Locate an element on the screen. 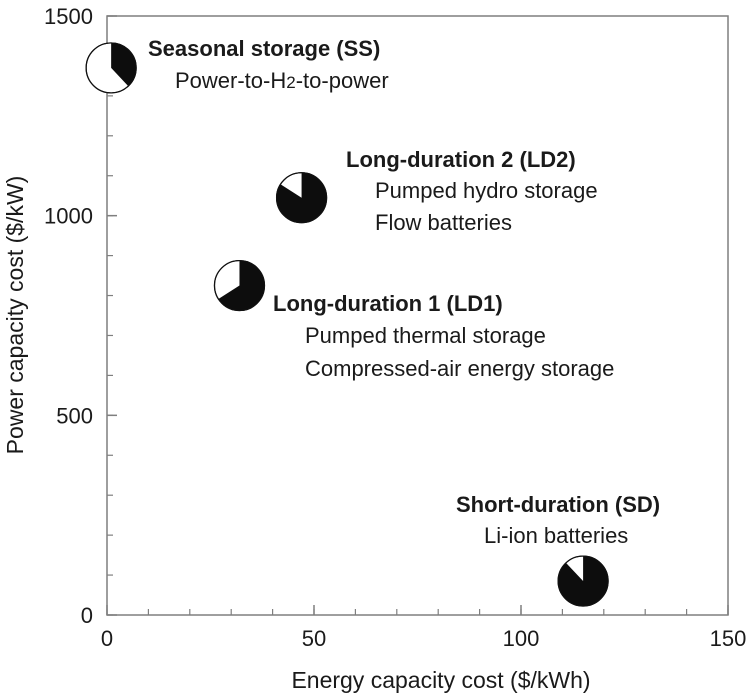 This screenshot has width=753, height=700. pie-marker-ss is located at coordinates (111, 68).